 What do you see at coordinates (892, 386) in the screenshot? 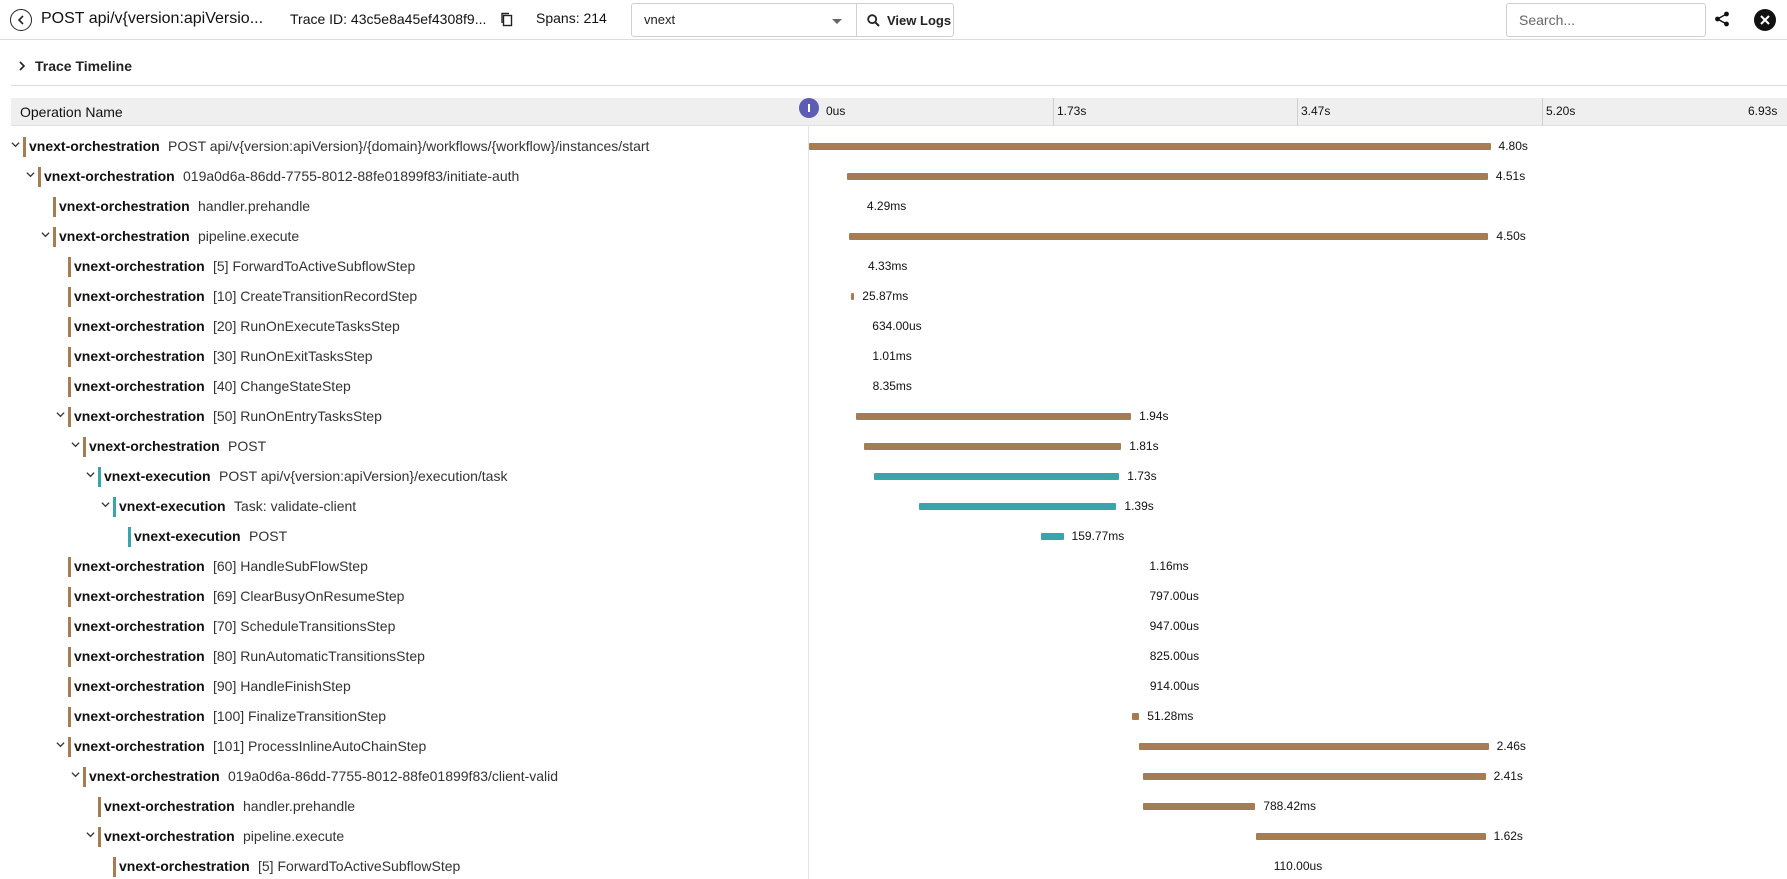
I see `span-duration-label: 8.35ms` at bounding box center [892, 386].